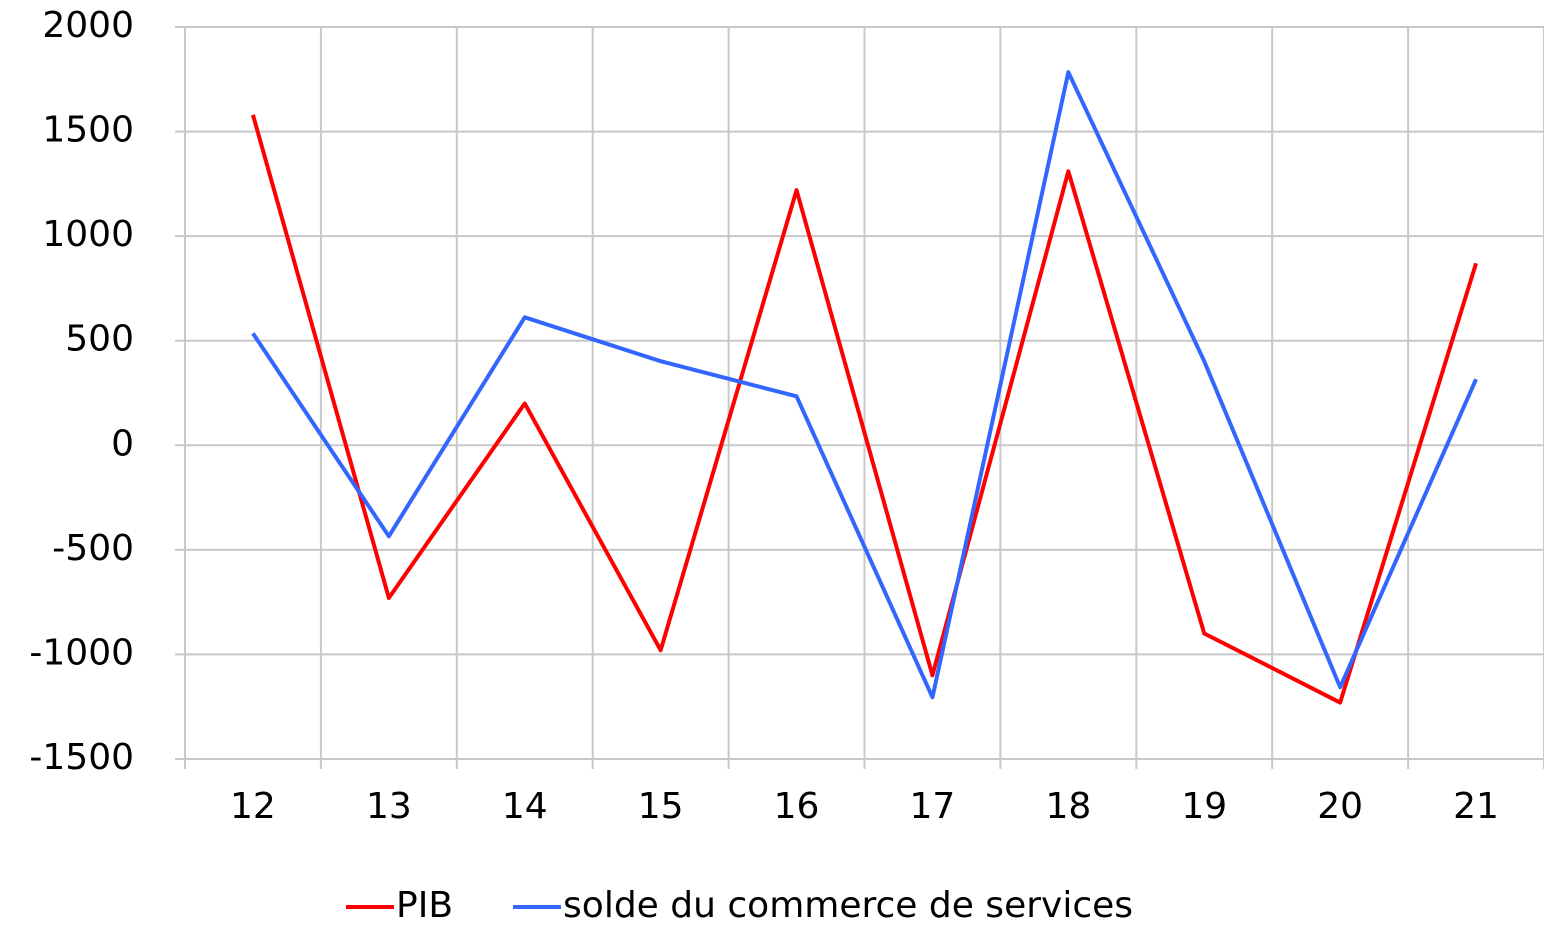 Image resolution: width=1544 pixels, height=932 pixels. What do you see at coordinates (424, 905) in the screenshot?
I see `legend-label: PIB` at bounding box center [424, 905].